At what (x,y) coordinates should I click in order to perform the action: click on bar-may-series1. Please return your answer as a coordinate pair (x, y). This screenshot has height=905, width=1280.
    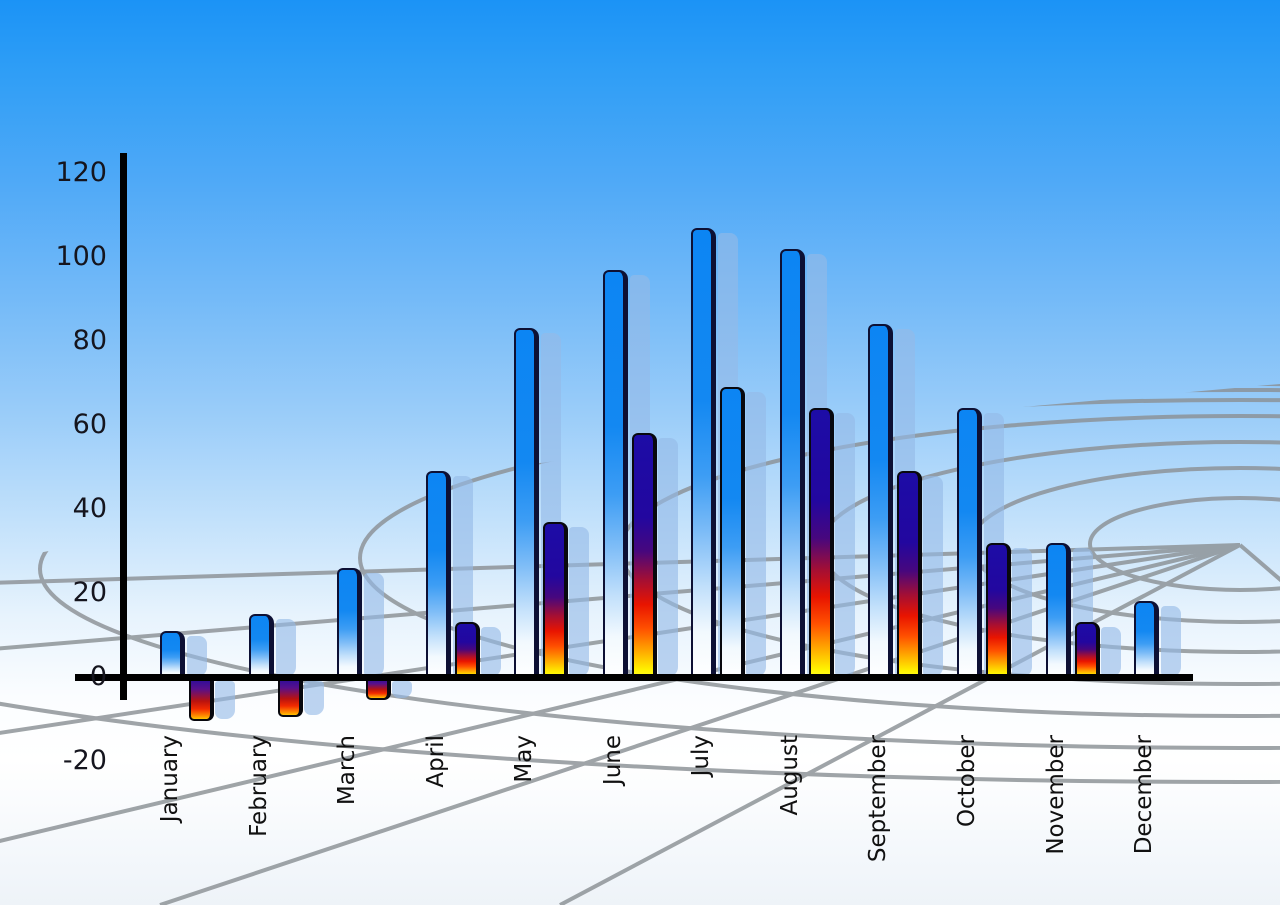
    Looking at the image, I should click on (527, 502).